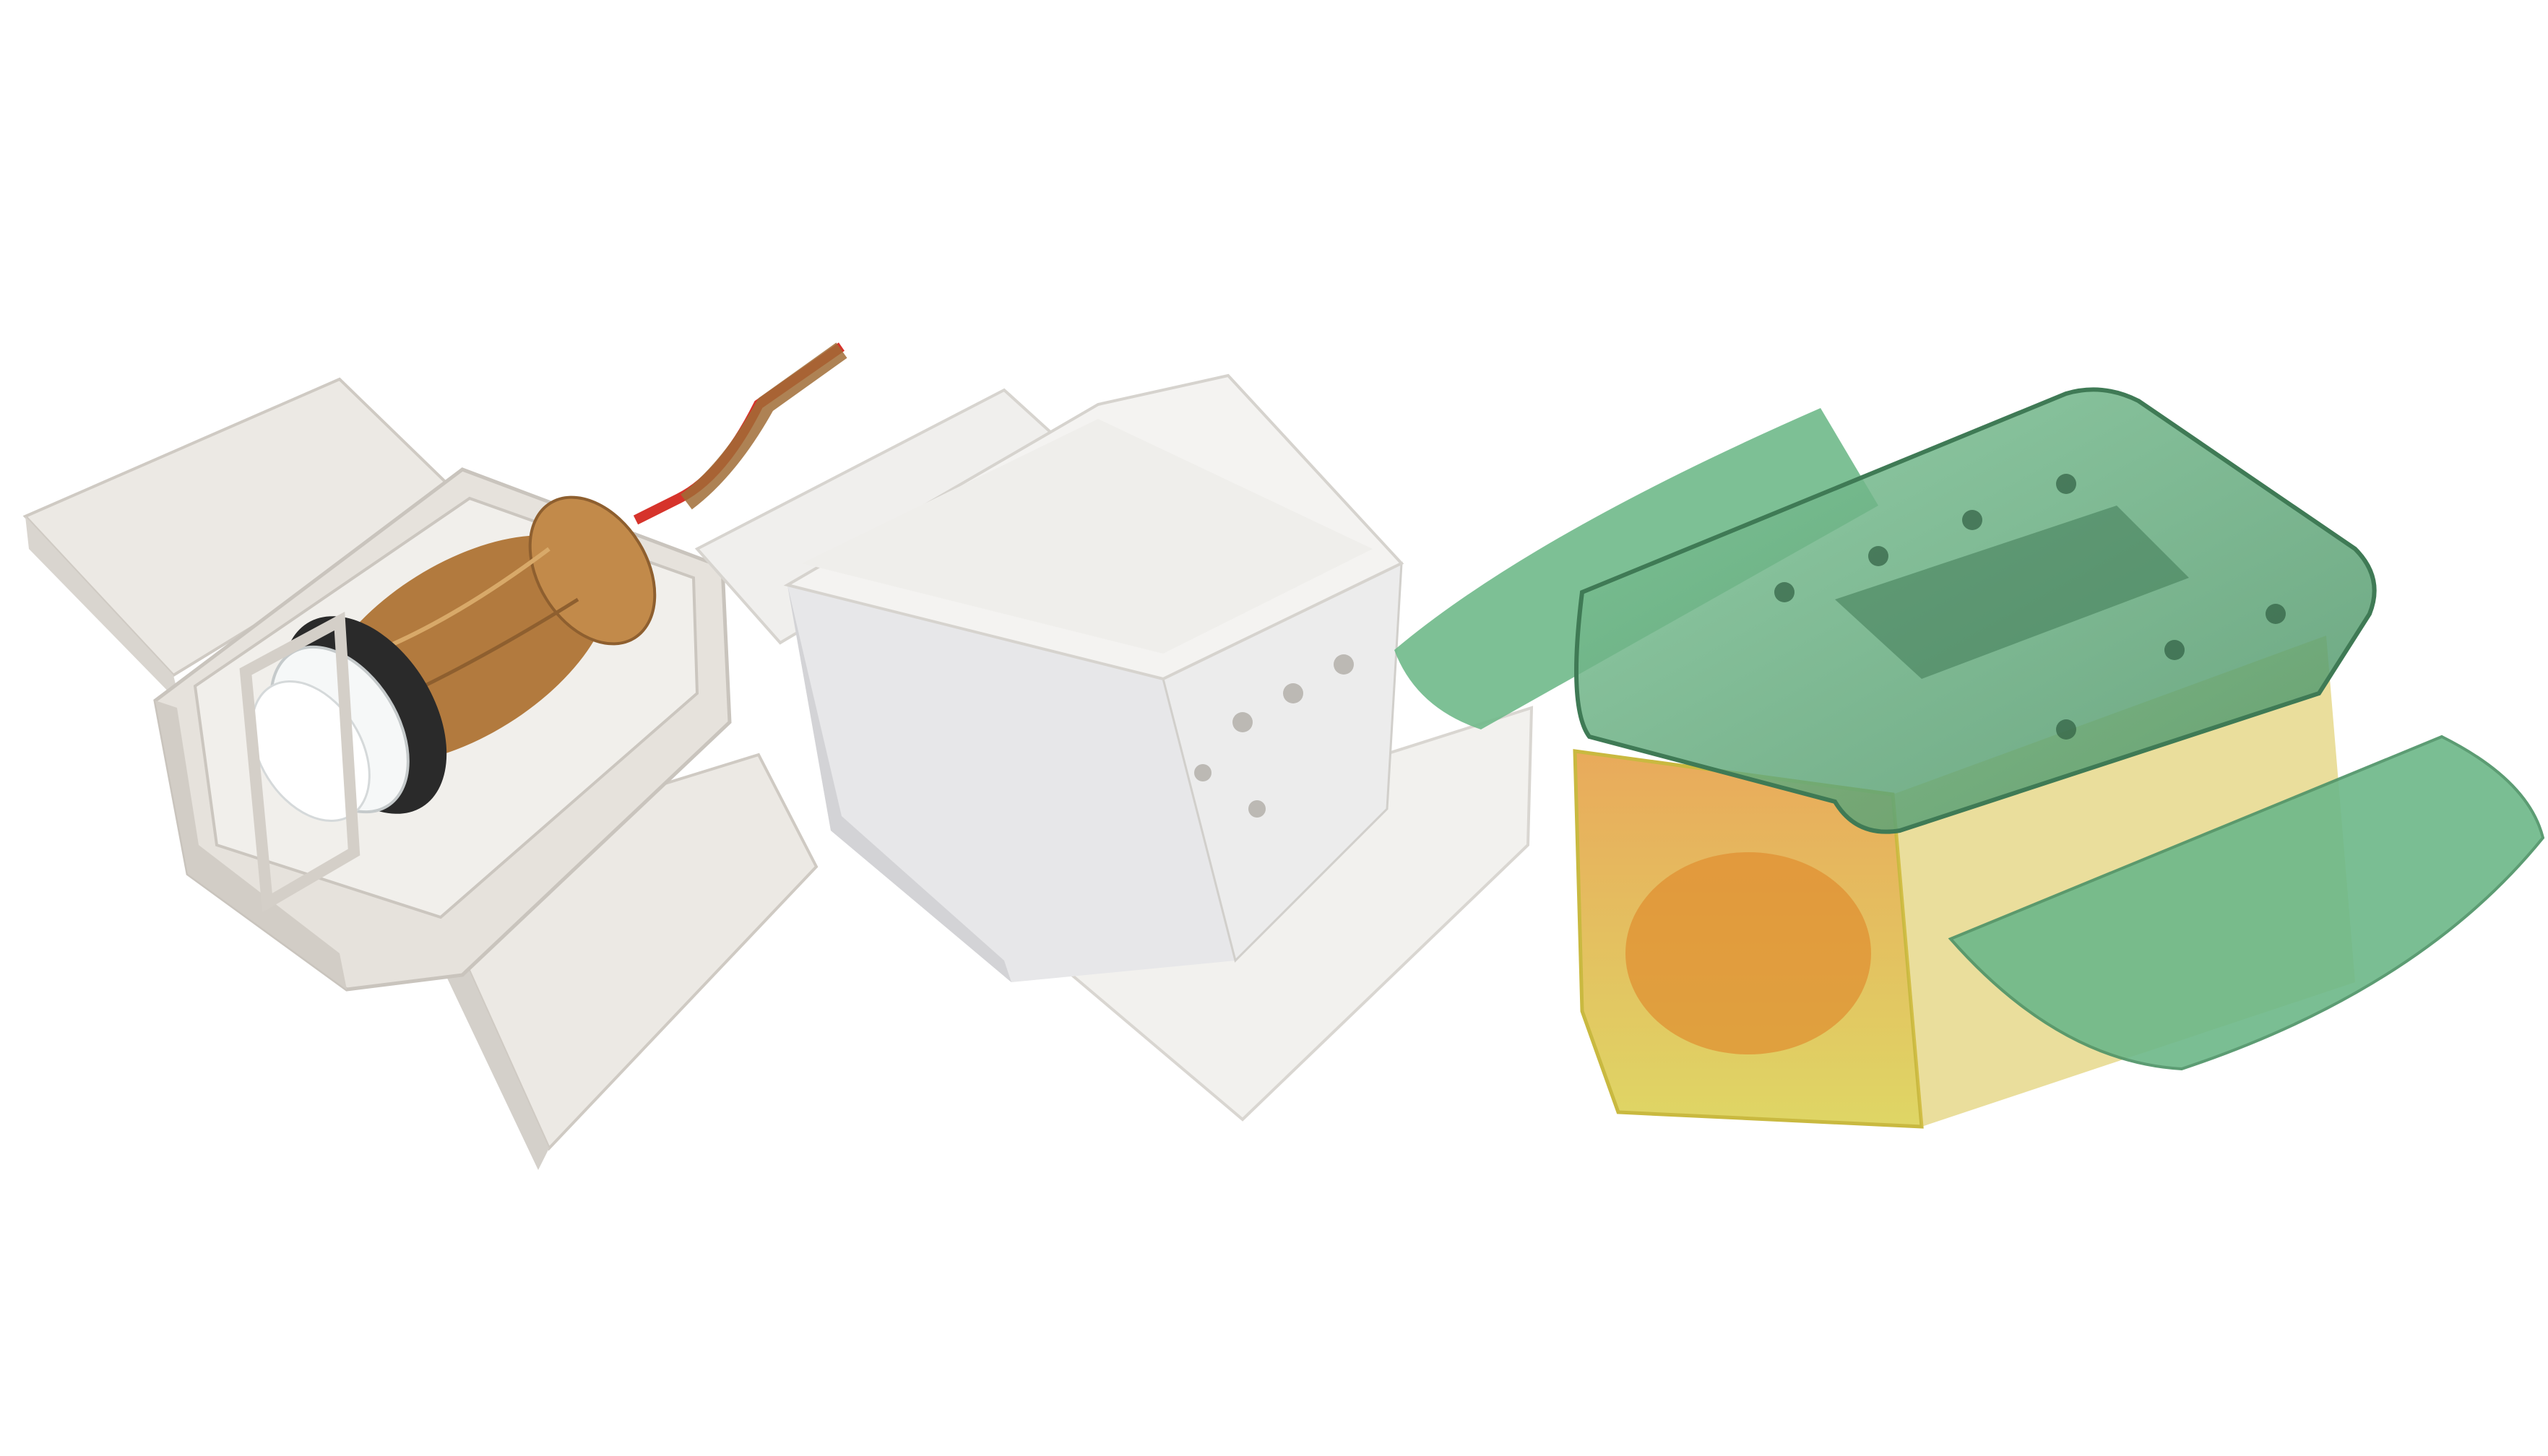  I want to click on screw-holes, so click(1274, 736).